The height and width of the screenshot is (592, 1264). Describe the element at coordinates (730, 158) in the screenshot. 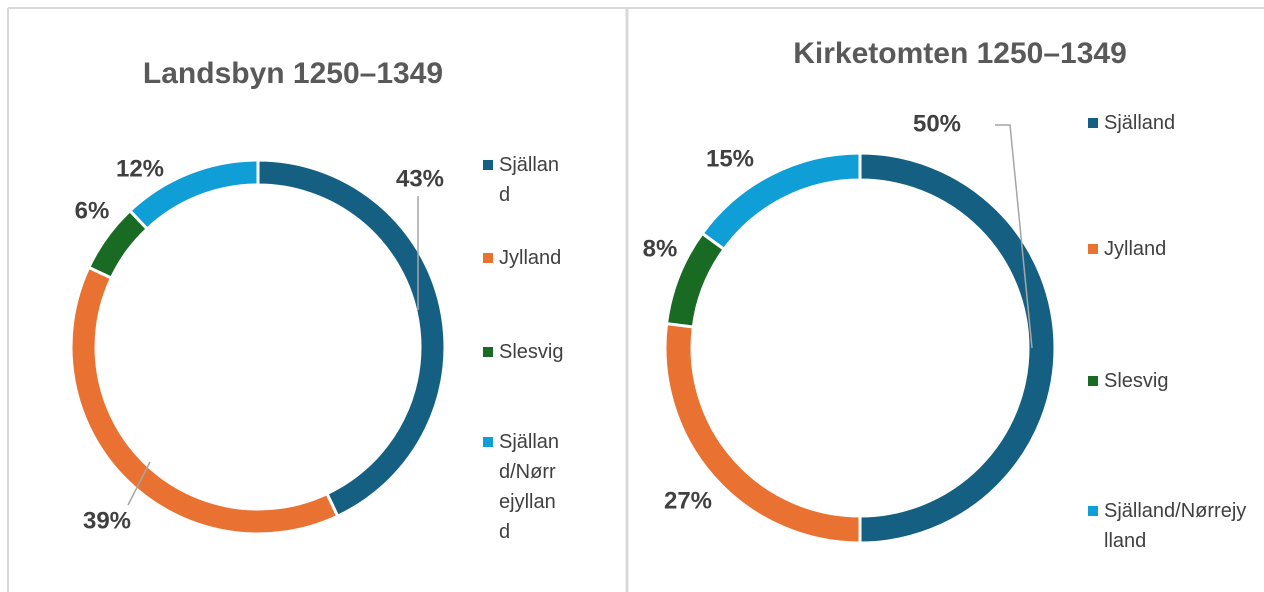

I see `data-label: 15%` at that location.